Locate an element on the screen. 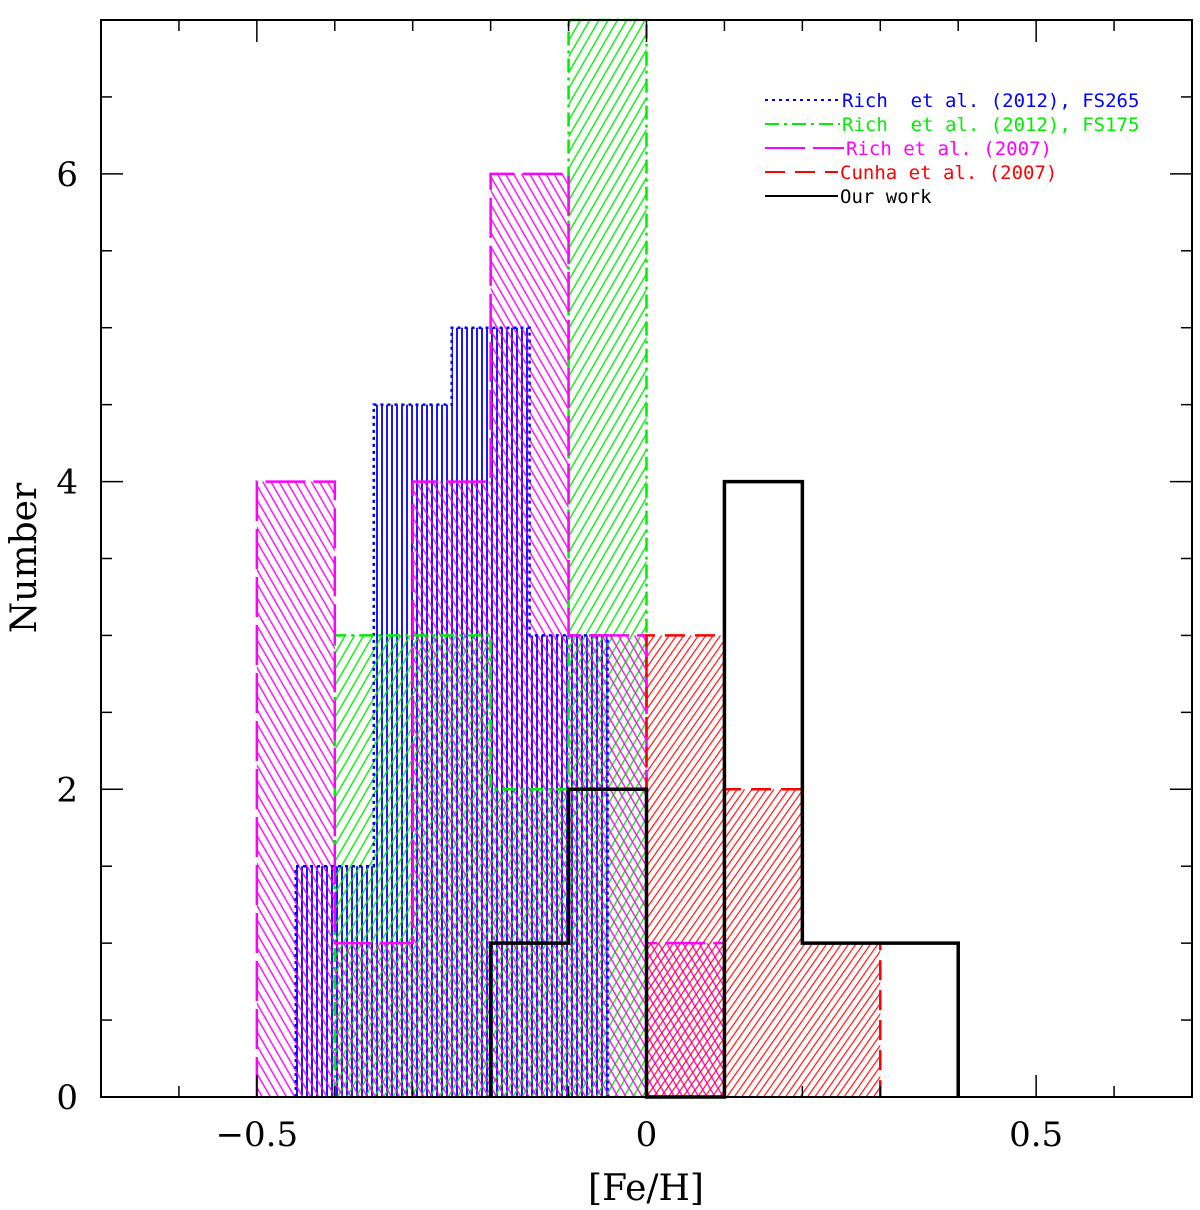 The image size is (1200, 1210). y-tick-label: 2 is located at coordinates (67, 790).